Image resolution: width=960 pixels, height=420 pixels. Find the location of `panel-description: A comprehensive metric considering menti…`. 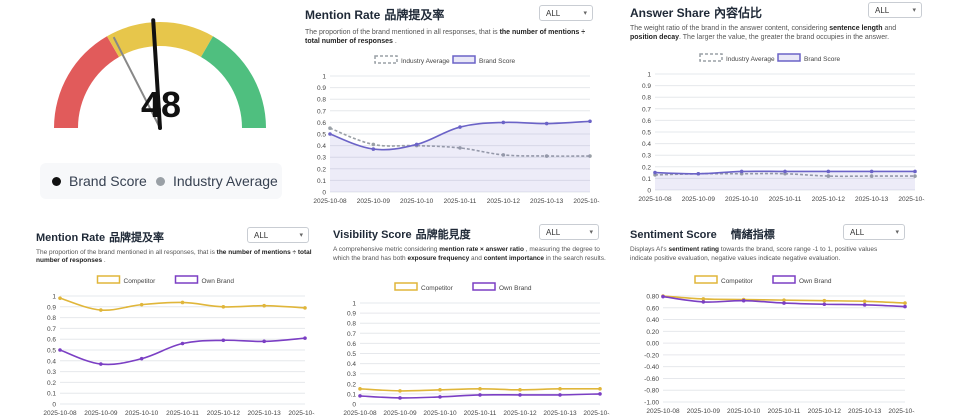

panel-description: A comprehensive metric considering menti… is located at coordinates (470, 254).